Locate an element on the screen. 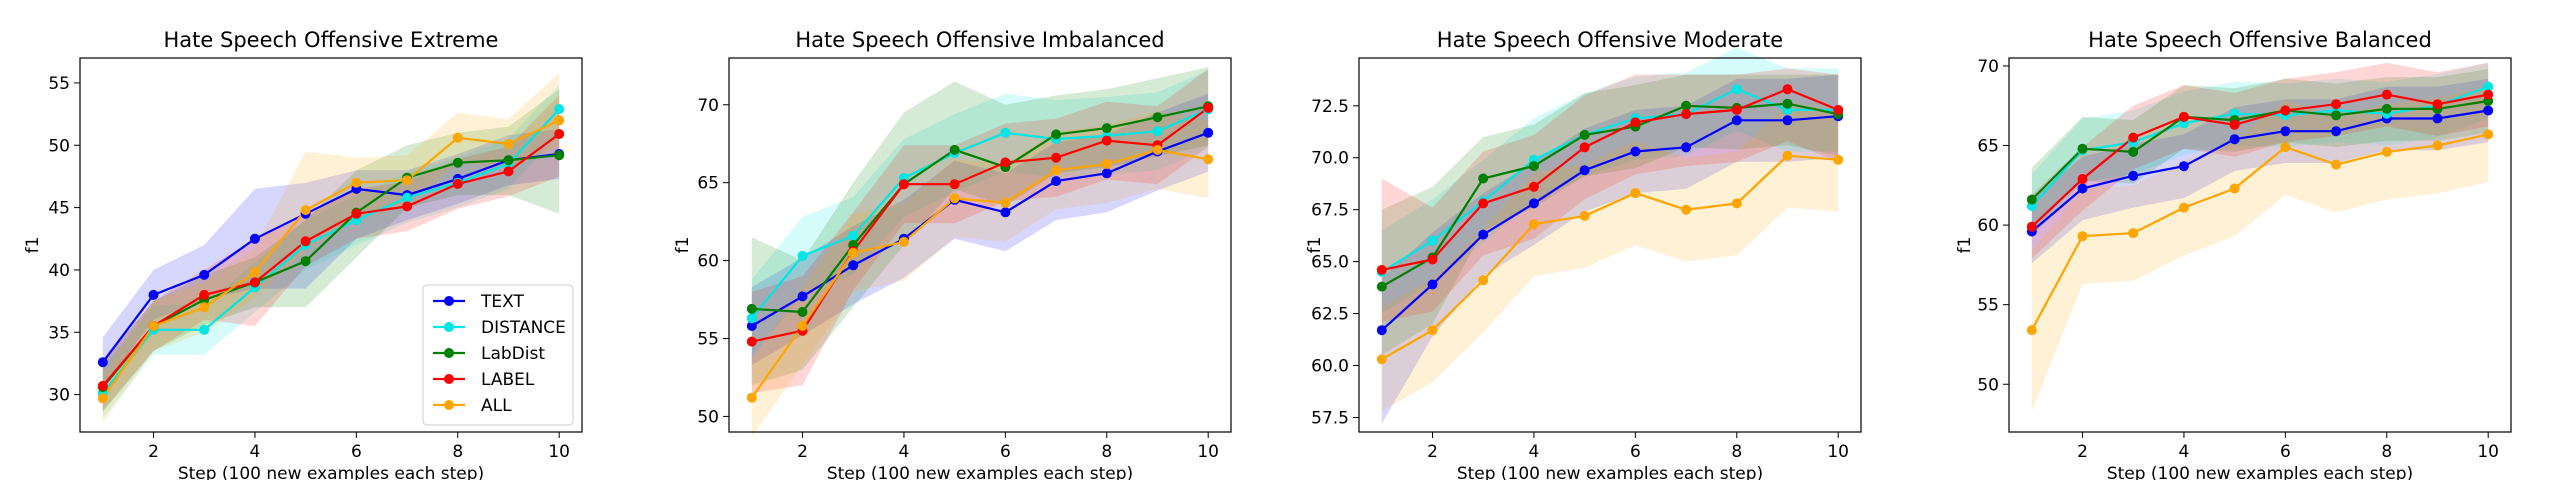 Image resolution: width=2560 pixels, height=480 pixels. band-label is located at coordinates (331, 253).